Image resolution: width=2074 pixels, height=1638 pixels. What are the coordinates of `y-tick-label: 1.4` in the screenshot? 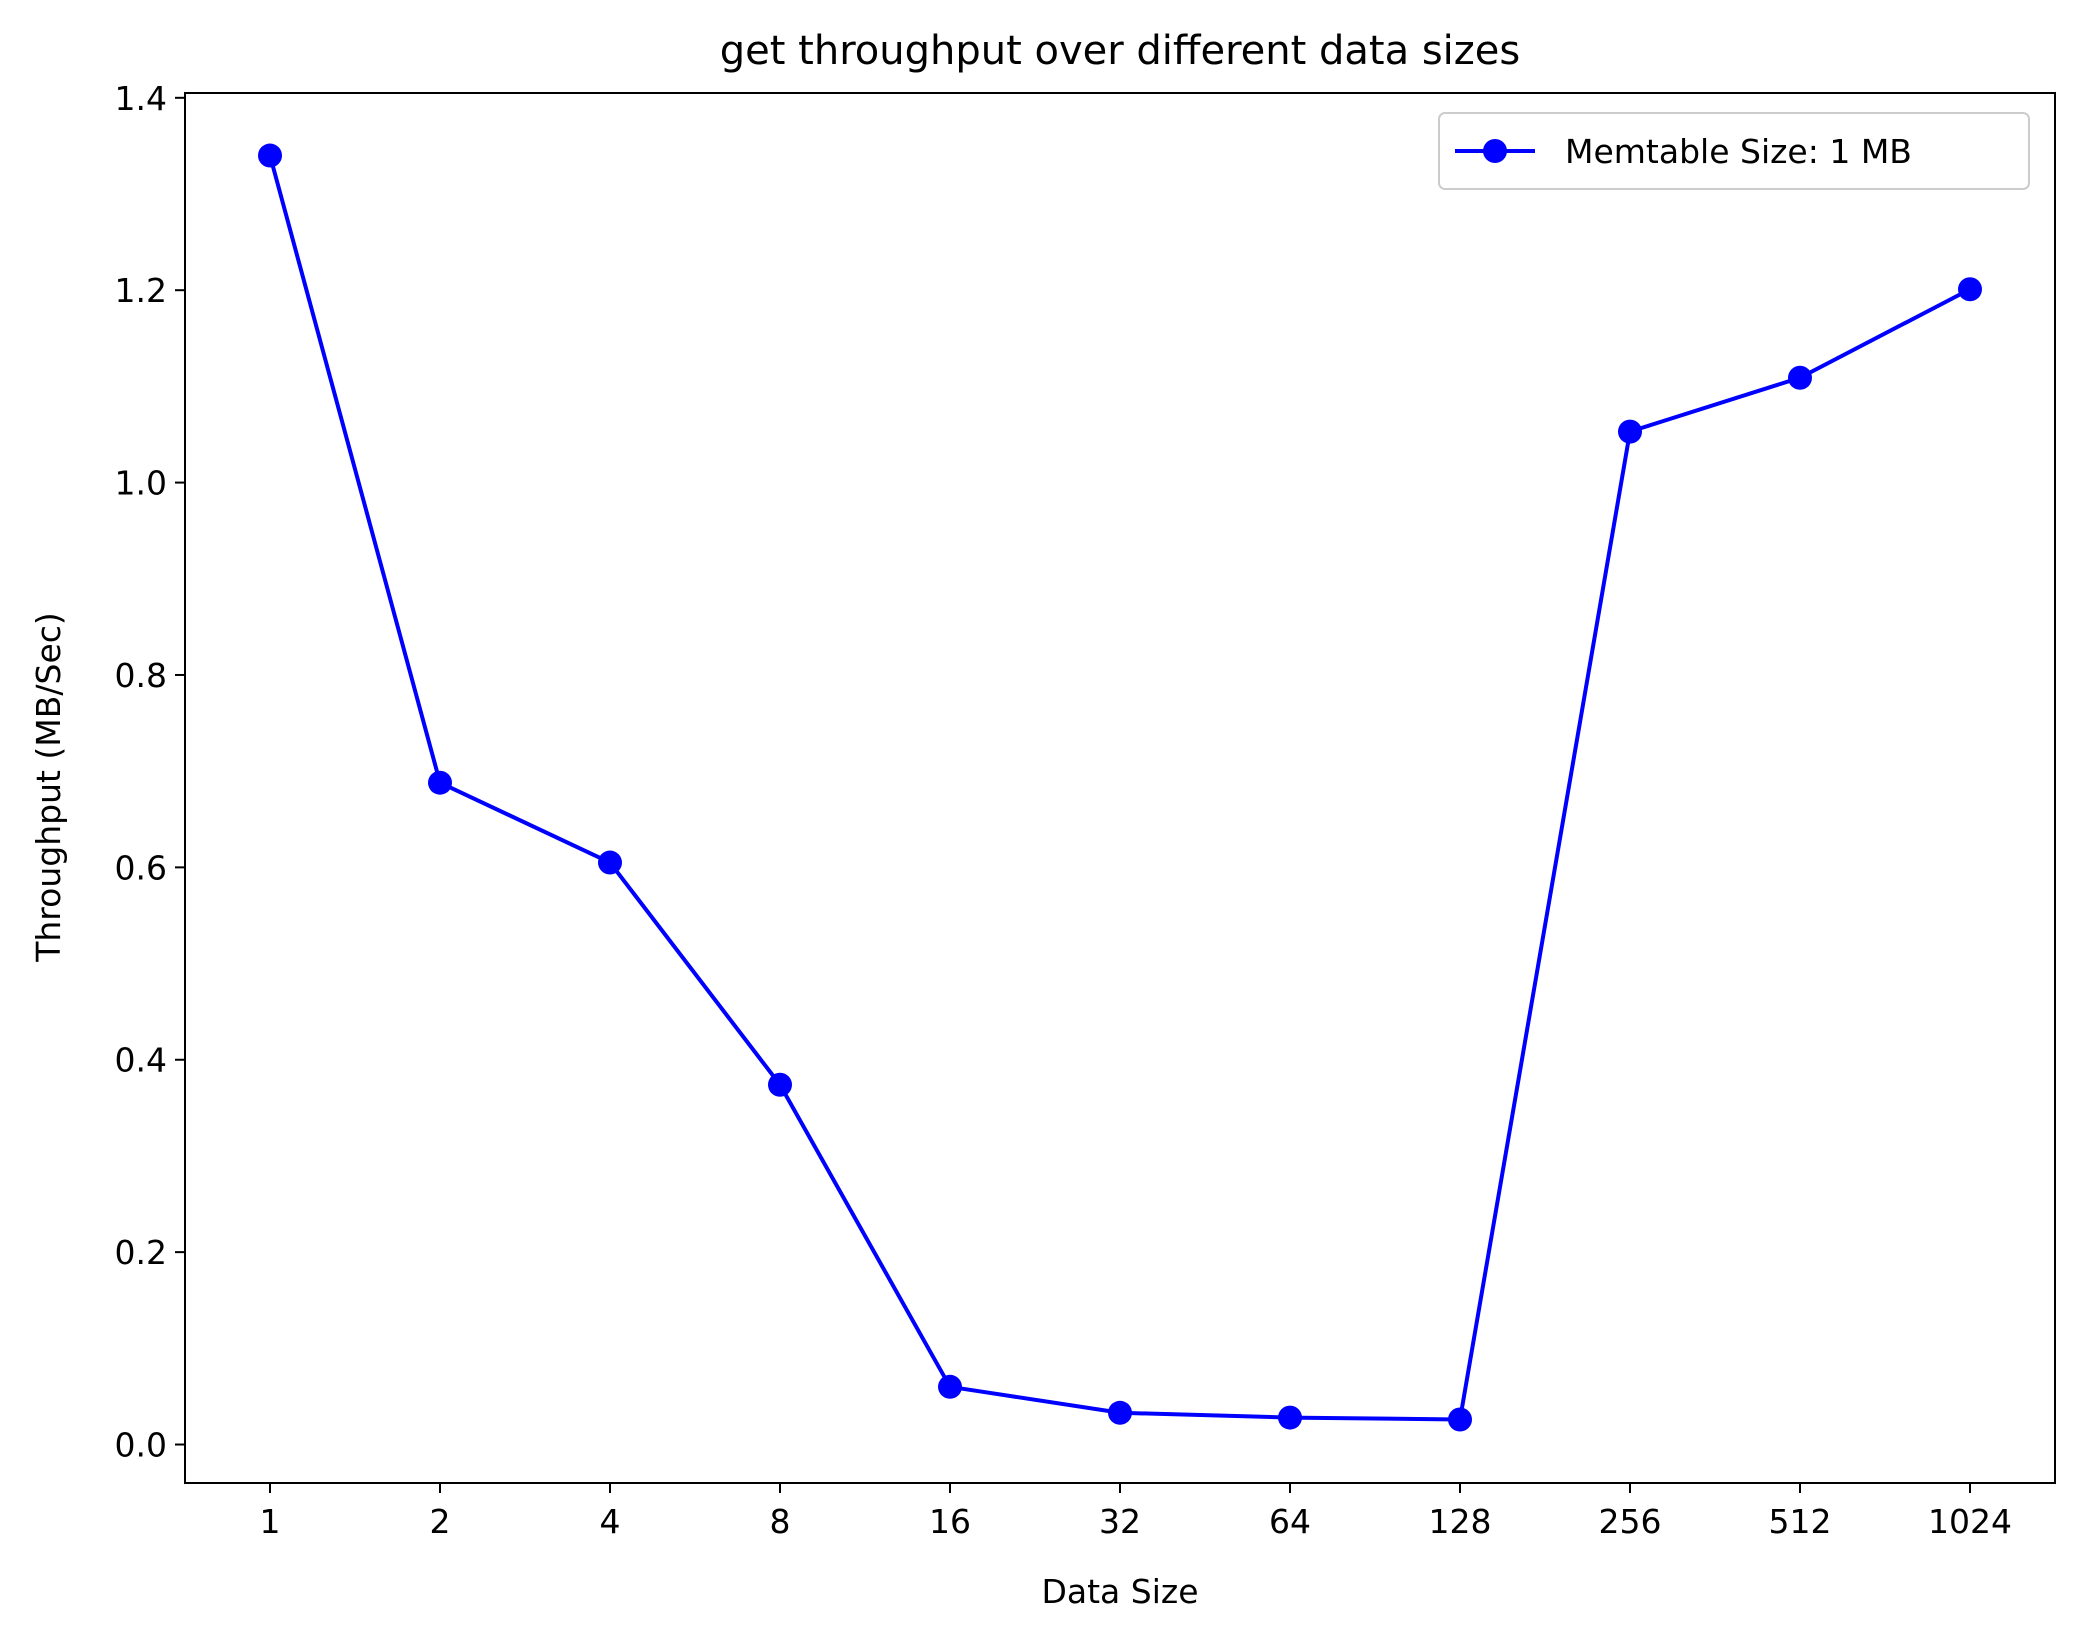 It's located at (141, 98).